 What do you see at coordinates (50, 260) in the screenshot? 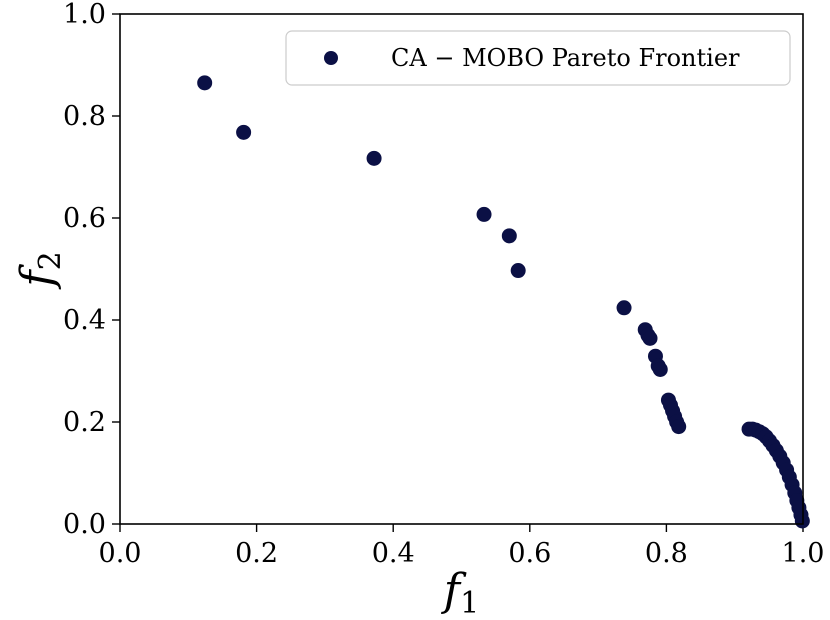
I see `y-axis-label-subscript: 2` at bounding box center [50, 260].